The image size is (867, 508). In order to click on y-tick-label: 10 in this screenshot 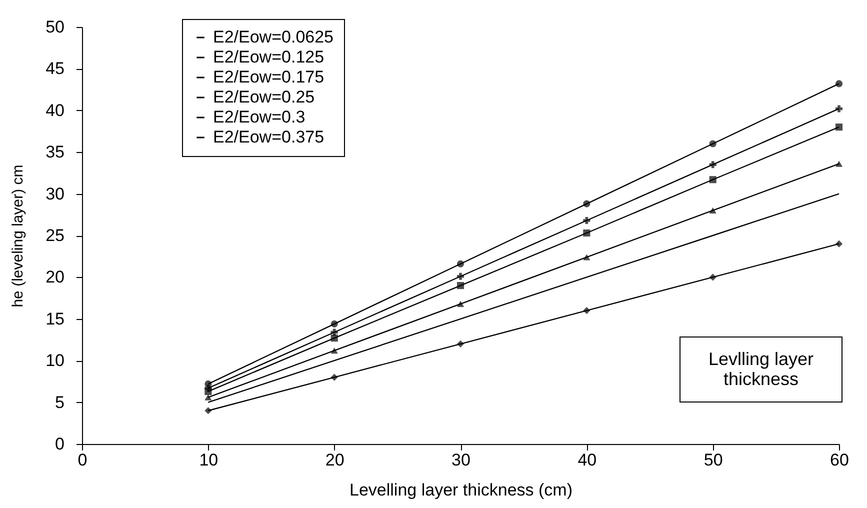, I will do `click(55, 360)`.